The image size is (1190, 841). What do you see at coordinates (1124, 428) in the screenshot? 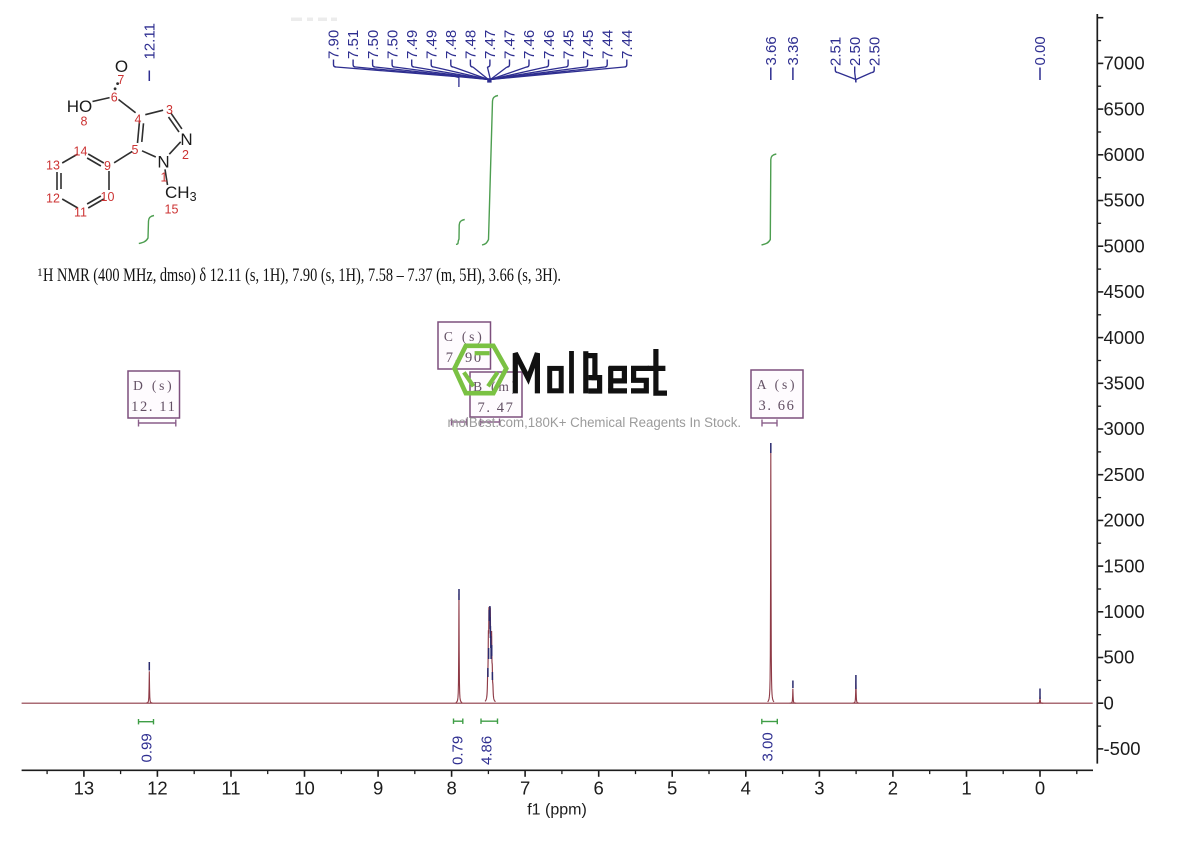
I see `svg-text: 3000` at bounding box center [1124, 428].